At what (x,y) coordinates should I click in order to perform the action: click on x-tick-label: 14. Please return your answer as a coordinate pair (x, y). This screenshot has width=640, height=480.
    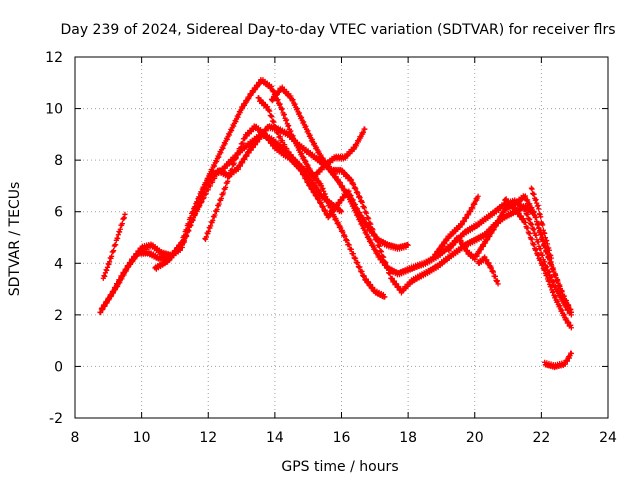
    Looking at the image, I should click on (275, 438).